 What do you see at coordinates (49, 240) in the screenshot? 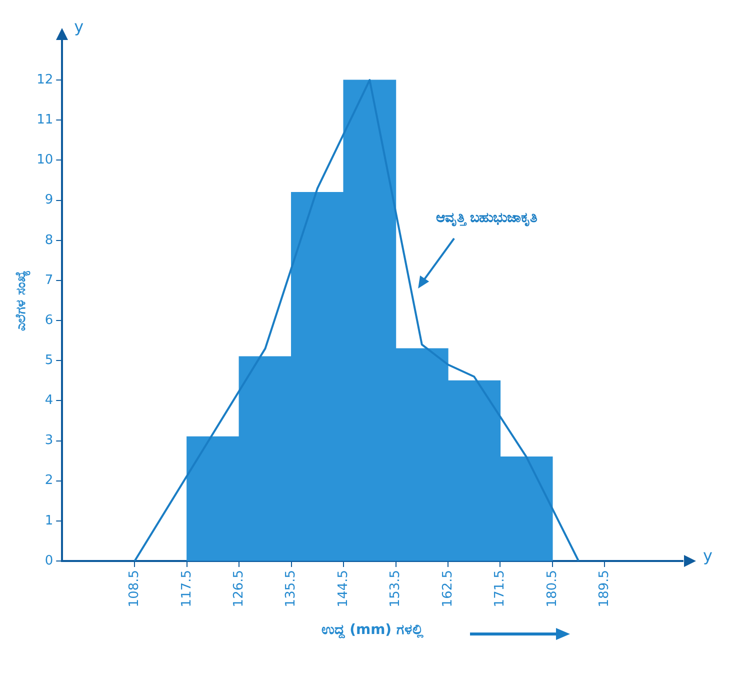
I see `y-tick-label: 8` at bounding box center [49, 240].